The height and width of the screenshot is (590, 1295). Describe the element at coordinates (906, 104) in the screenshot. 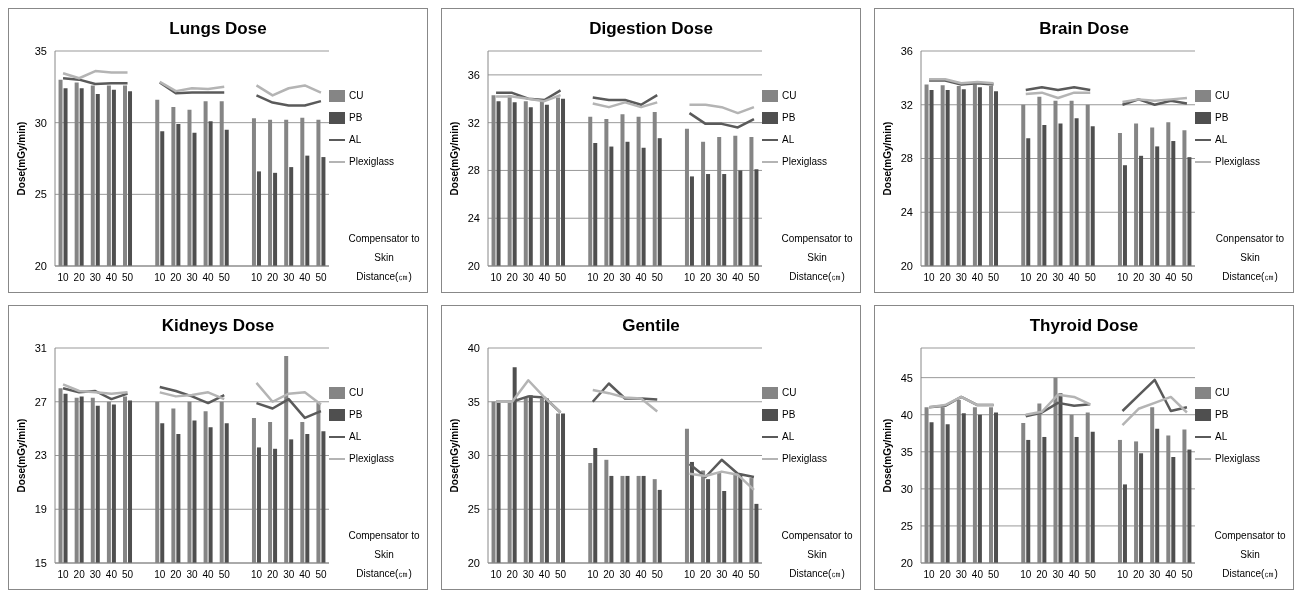

I see `y-tick-label: 32` at that location.